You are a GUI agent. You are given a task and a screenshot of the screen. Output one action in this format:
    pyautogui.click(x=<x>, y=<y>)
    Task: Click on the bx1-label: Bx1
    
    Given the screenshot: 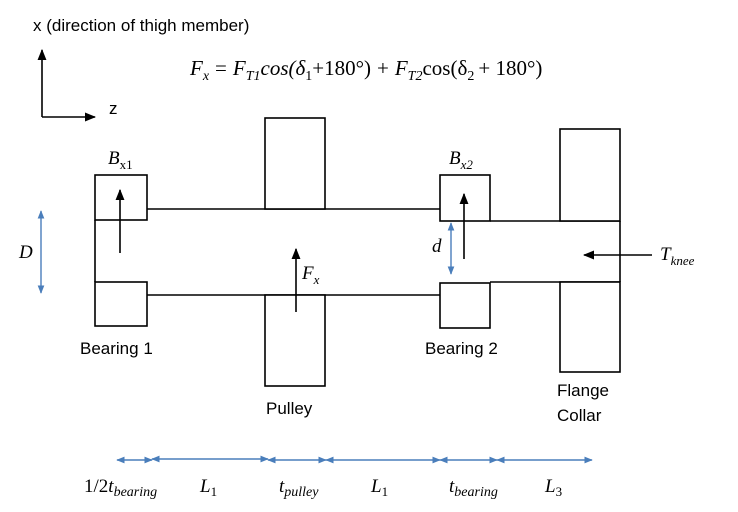 What is the action you would take?
    pyautogui.click(x=120, y=160)
    